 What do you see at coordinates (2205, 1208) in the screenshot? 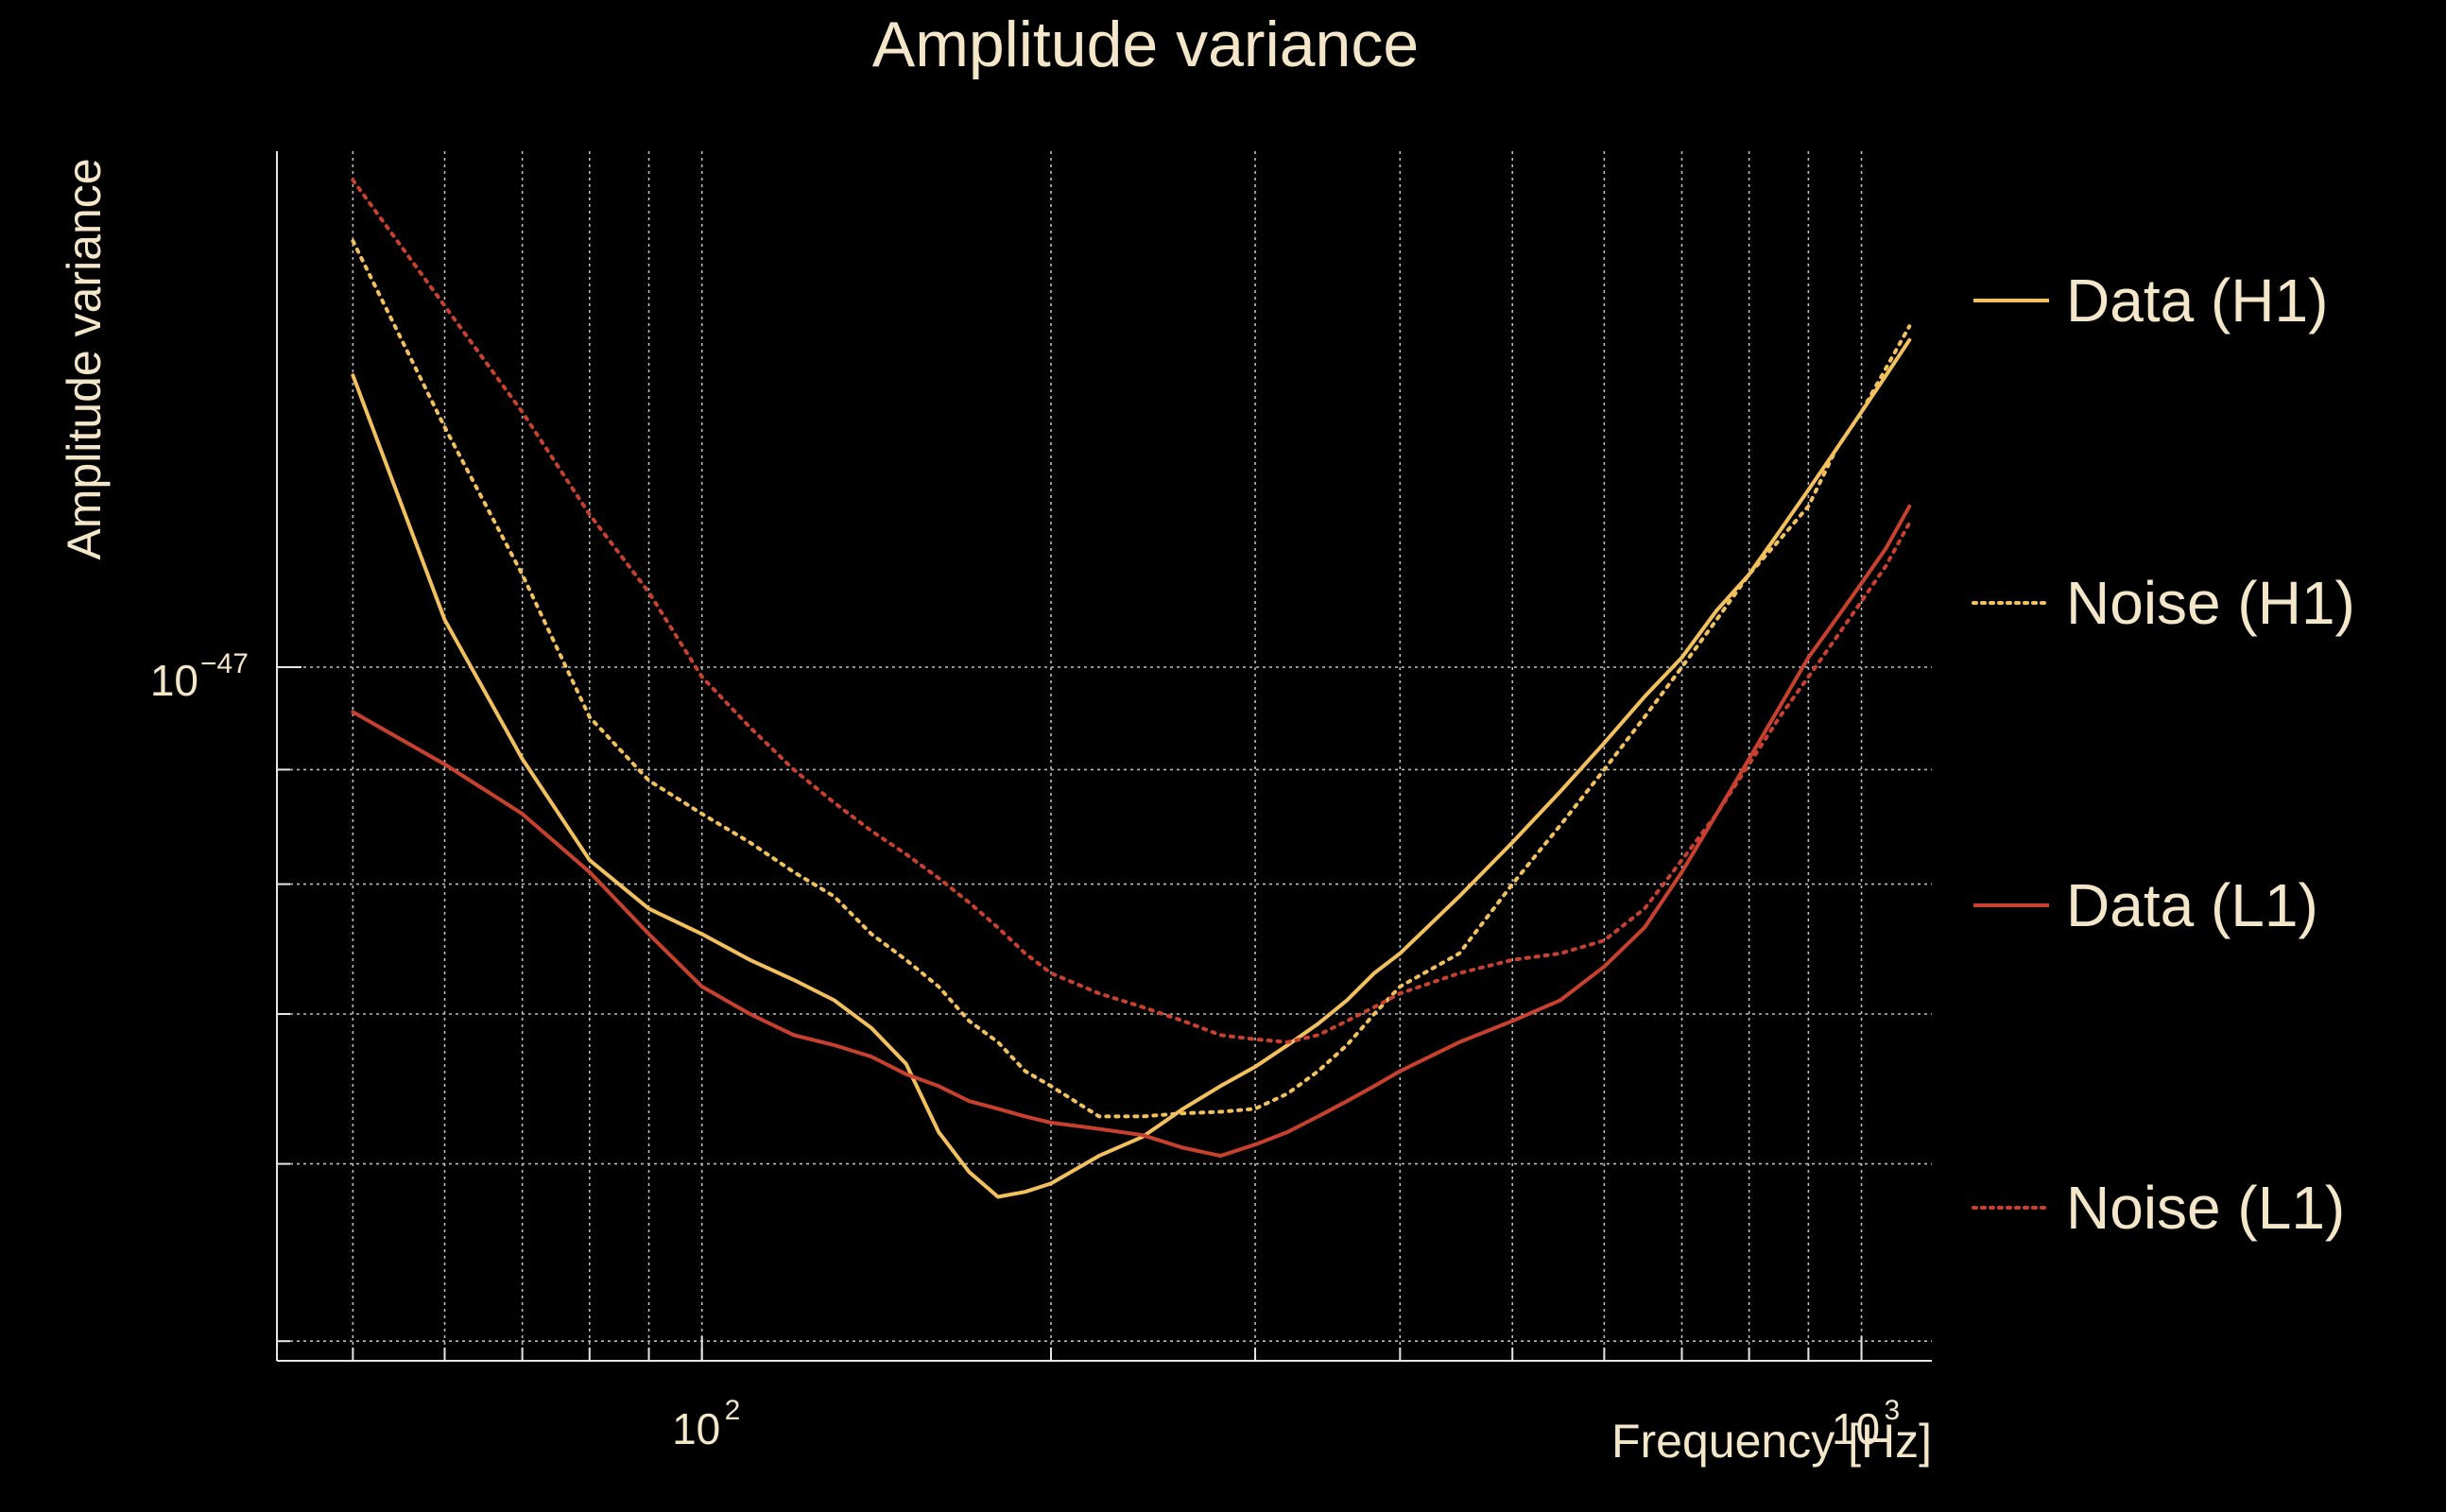
I see `legend-label-3: Noise (L1)` at bounding box center [2205, 1208].